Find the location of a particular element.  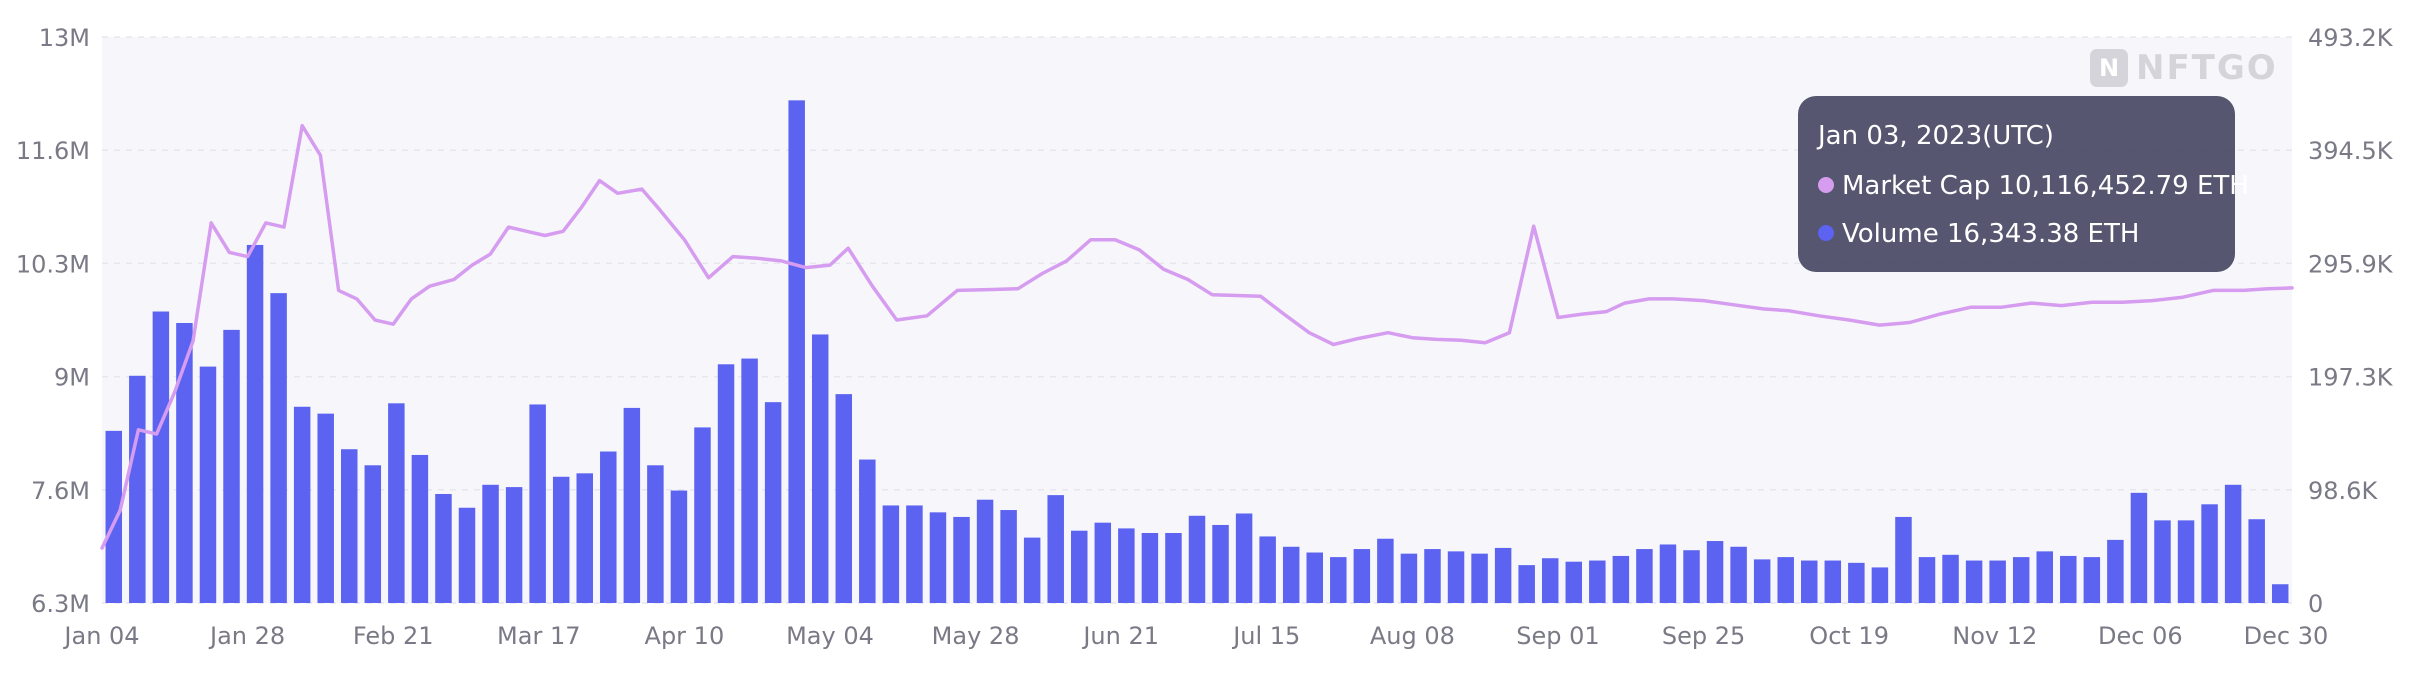

x-tick-label: Jan 04 is located at coordinates (100, 636).